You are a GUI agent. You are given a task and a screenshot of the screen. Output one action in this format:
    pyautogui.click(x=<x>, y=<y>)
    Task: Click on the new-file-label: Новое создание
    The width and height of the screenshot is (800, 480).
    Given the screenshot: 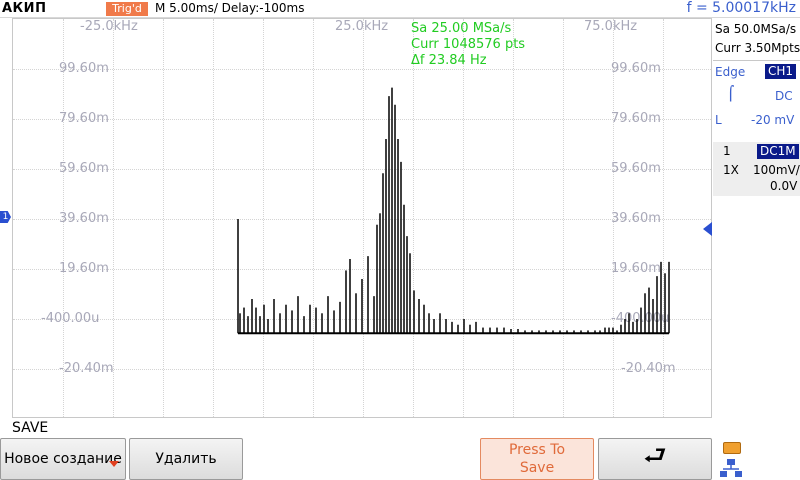 What is the action you would take?
    pyautogui.click(x=63, y=459)
    